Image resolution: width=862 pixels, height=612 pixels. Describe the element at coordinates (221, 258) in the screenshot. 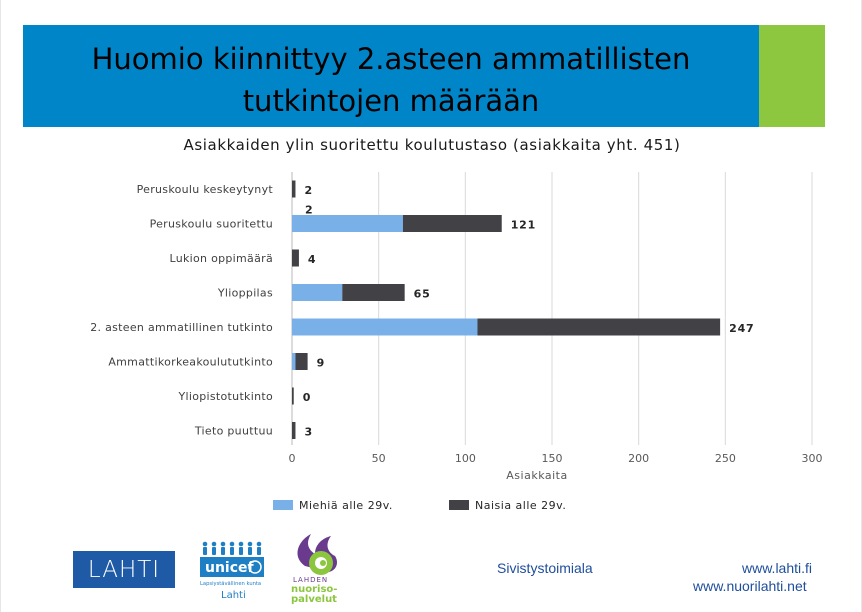

I see `category-label: Lukion oppimäärä` at that location.